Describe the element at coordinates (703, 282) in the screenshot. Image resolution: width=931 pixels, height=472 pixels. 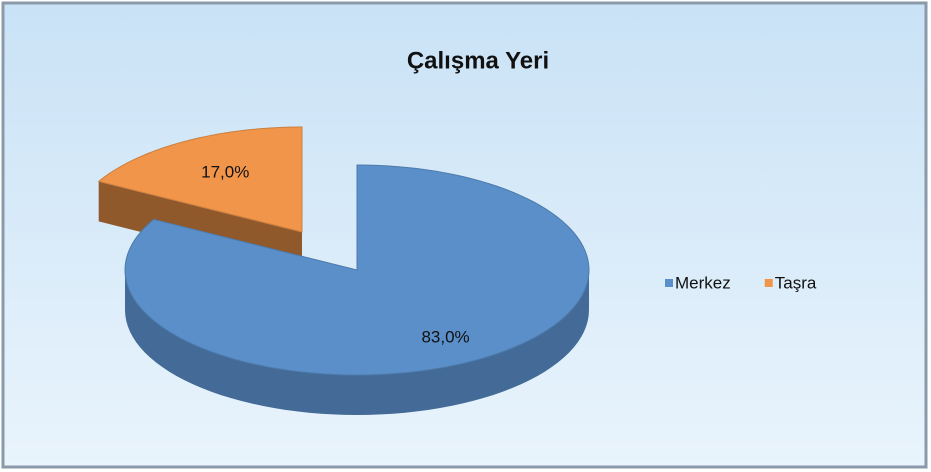
I see `legend-label: Merkez` at that location.